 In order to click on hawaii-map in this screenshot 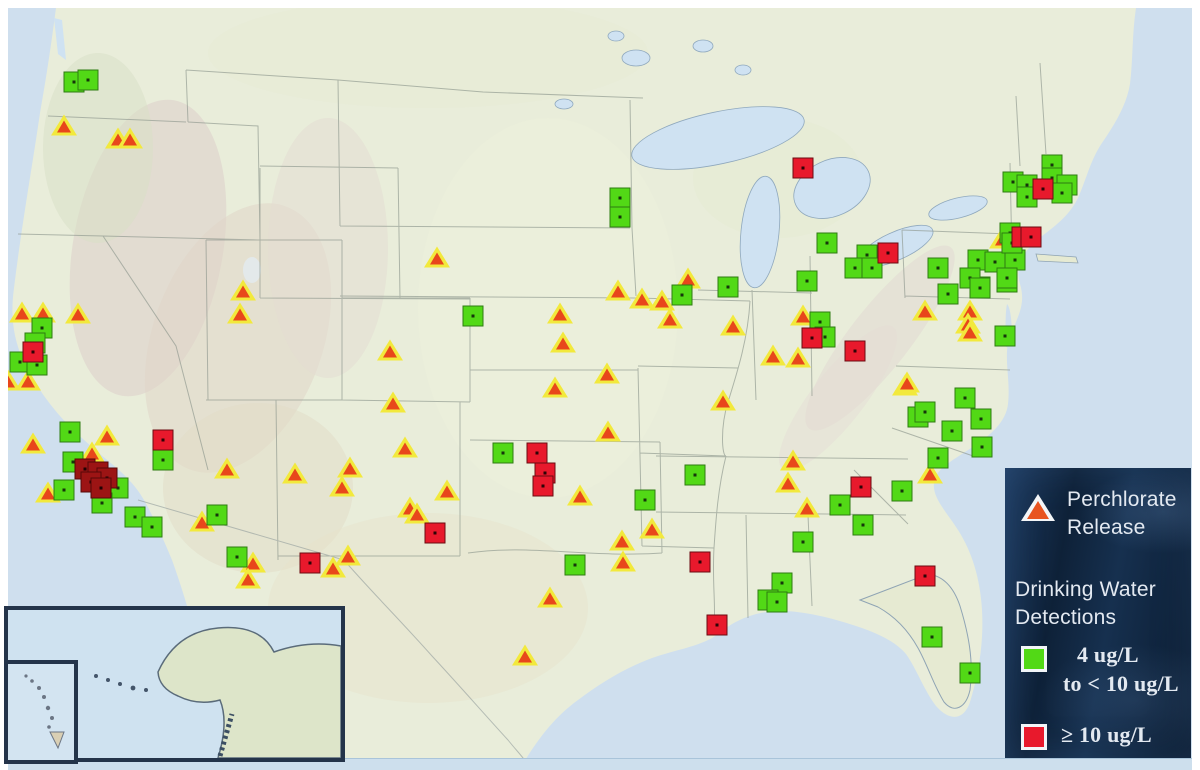, I will do `click(44, 712)`.